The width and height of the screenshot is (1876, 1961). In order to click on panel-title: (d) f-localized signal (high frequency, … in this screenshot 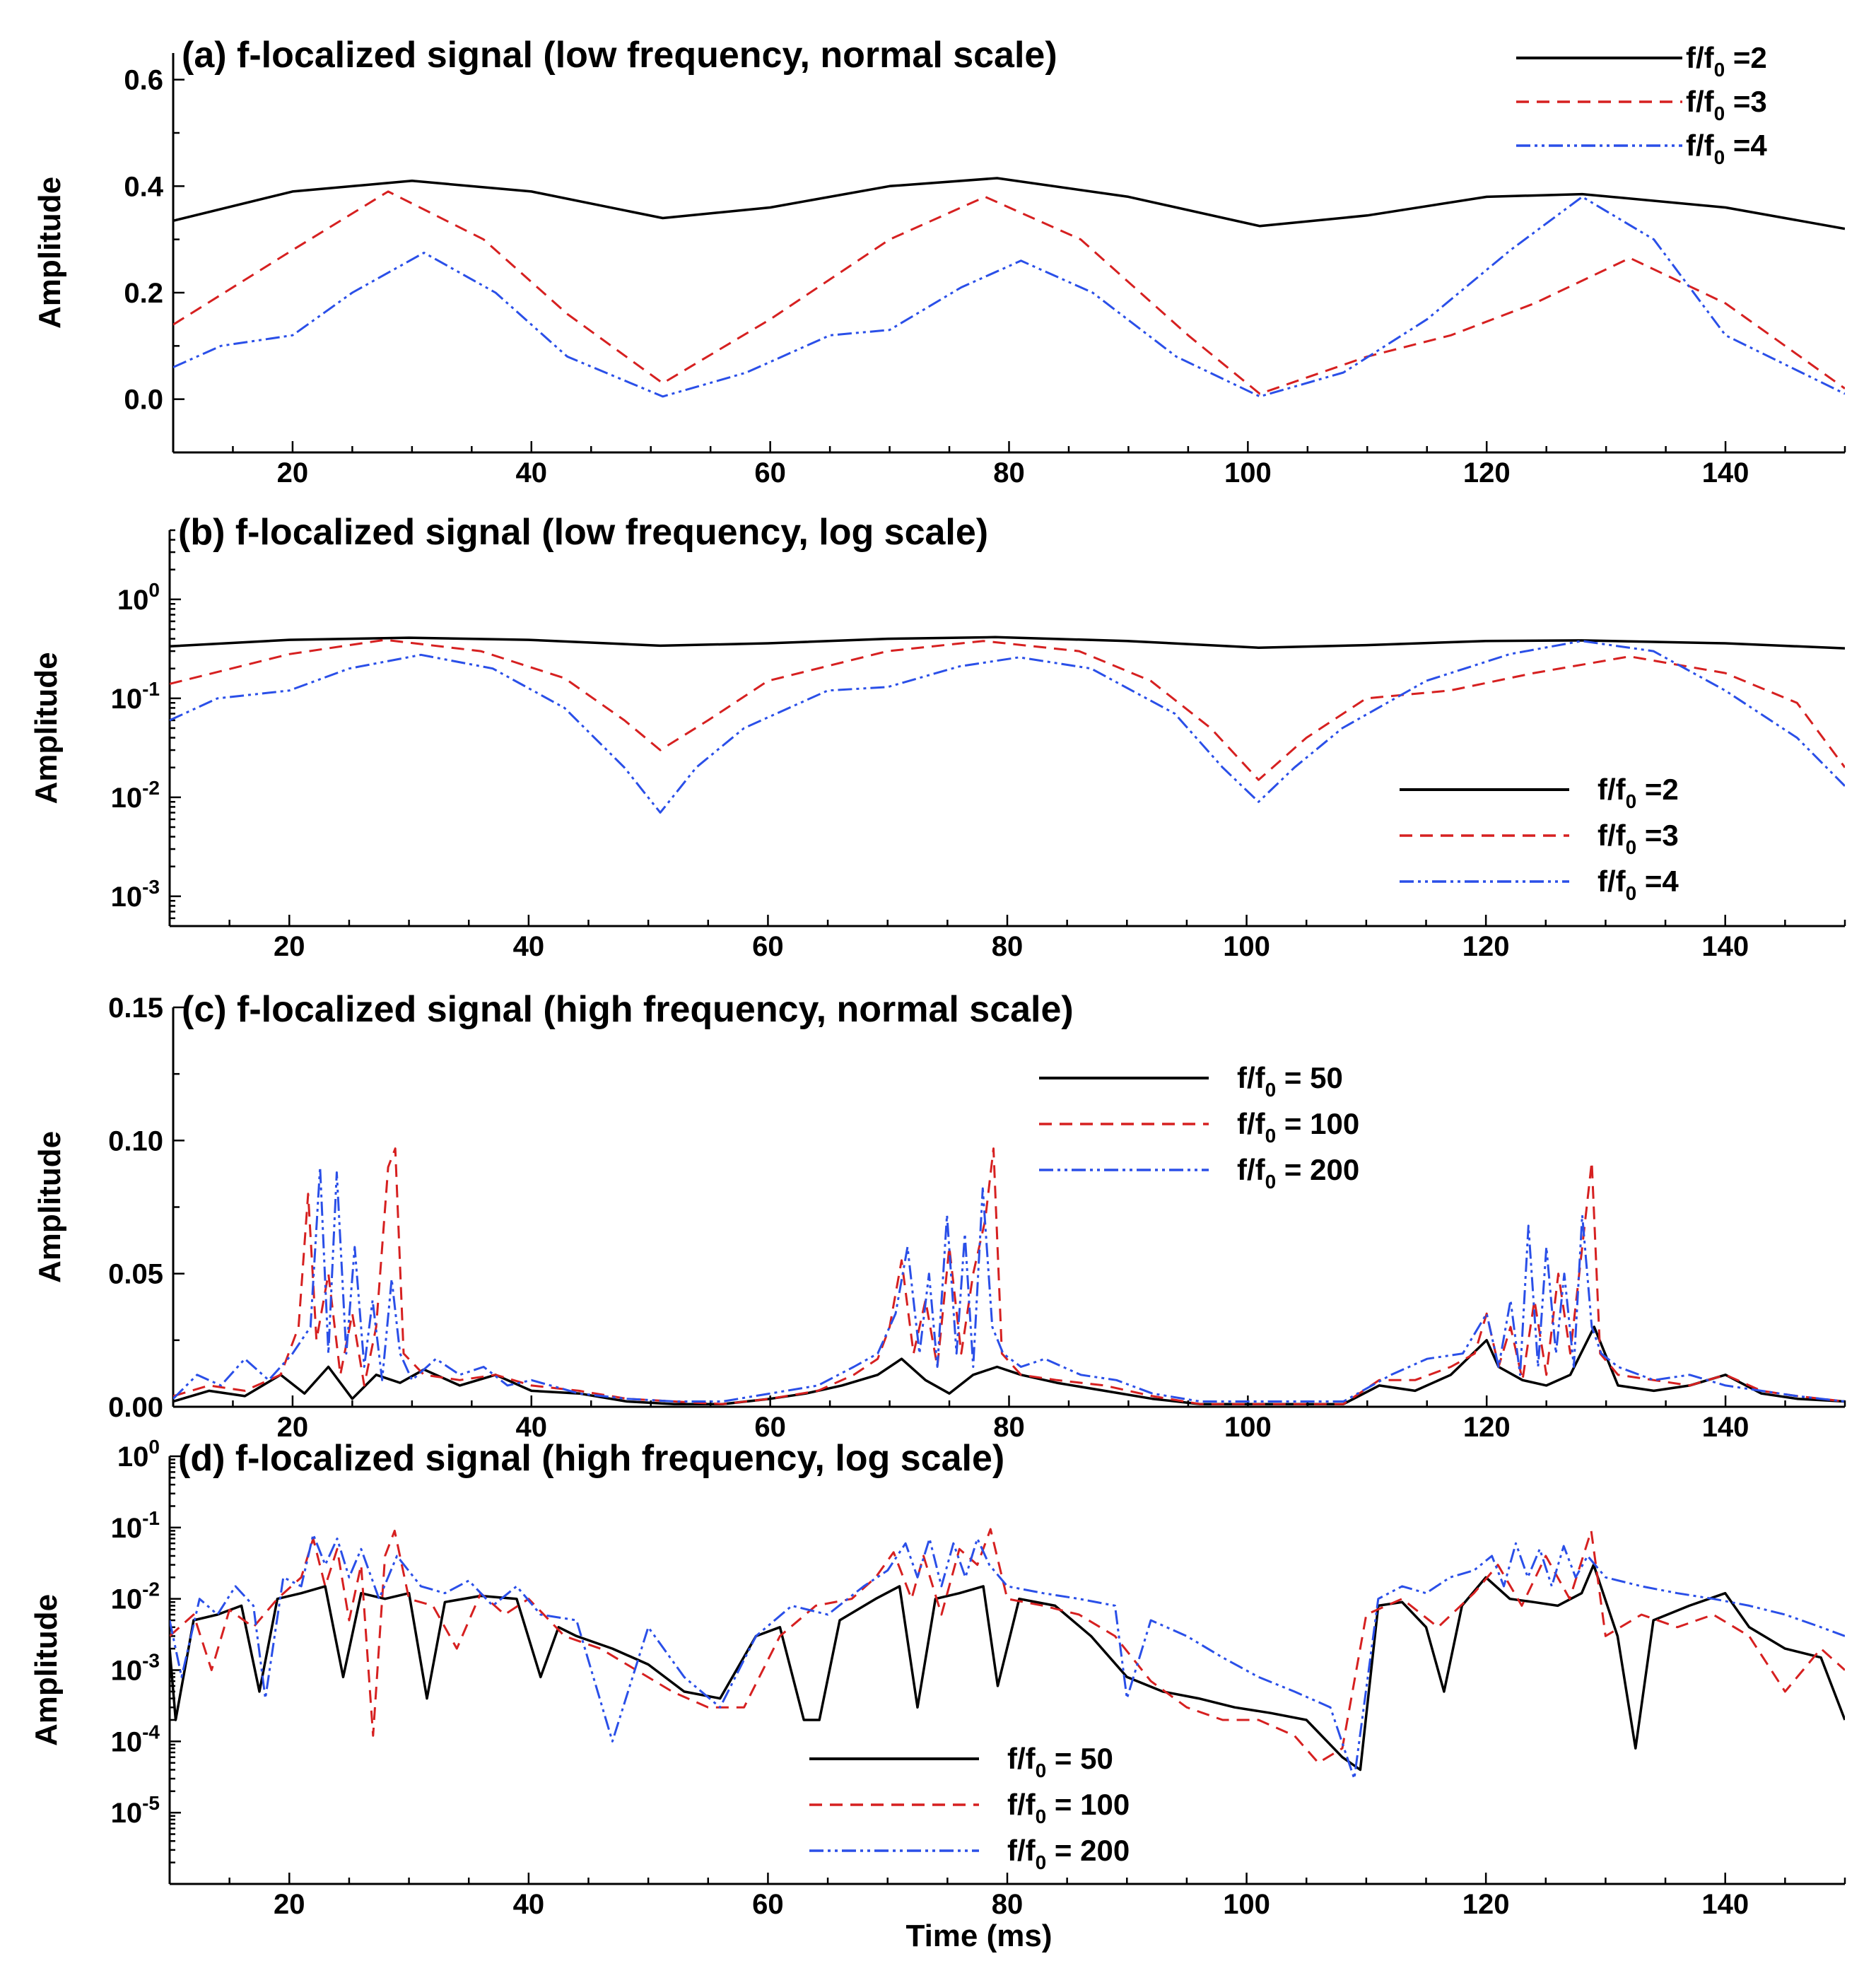, I will do `click(591, 1459)`.